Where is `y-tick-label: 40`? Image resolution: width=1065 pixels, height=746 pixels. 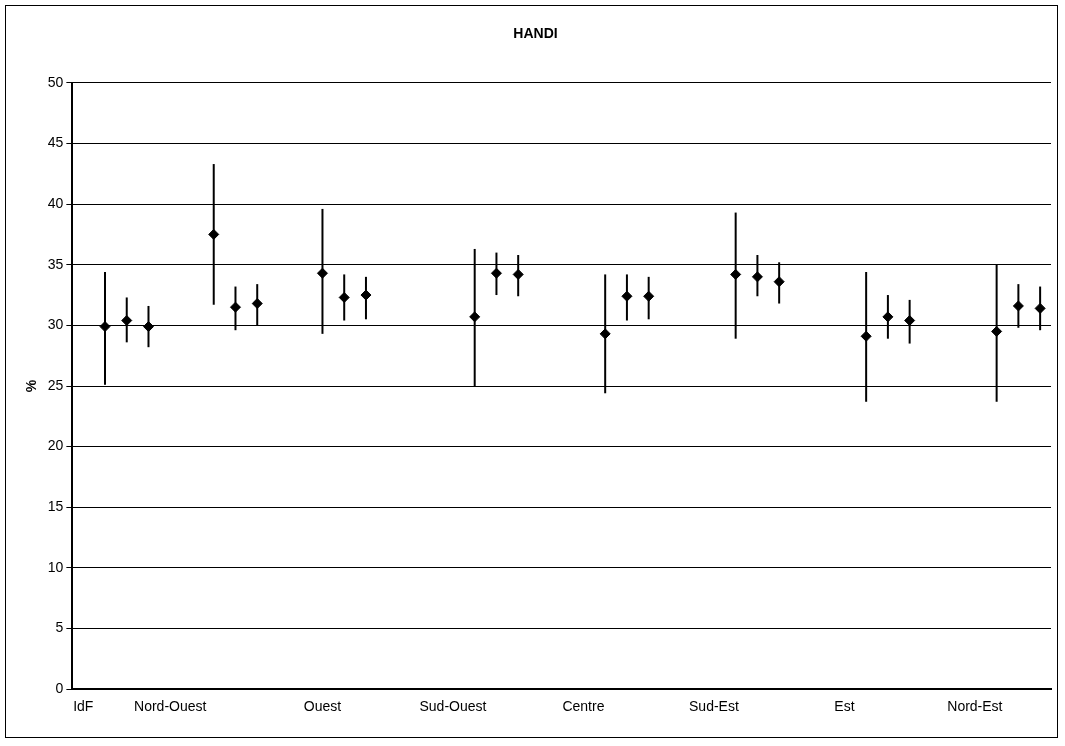
y-tick-label: 40 is located at coordinates (55, 202).